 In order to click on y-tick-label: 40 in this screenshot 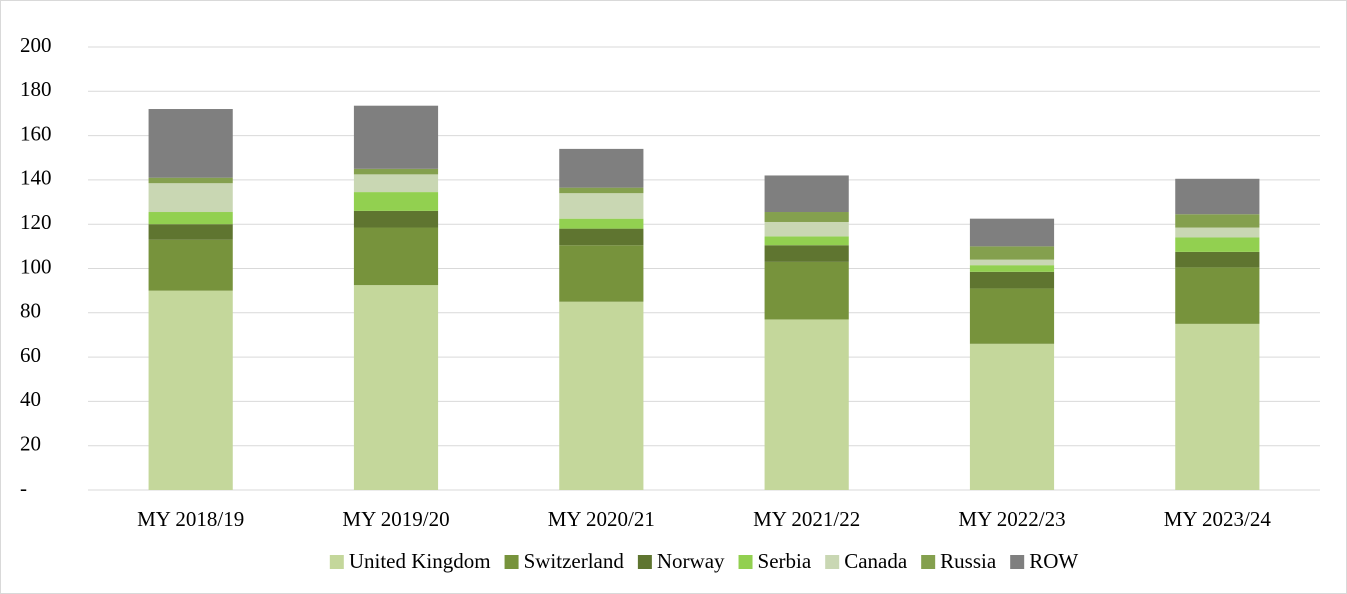, I will do `click(30, 399)`.